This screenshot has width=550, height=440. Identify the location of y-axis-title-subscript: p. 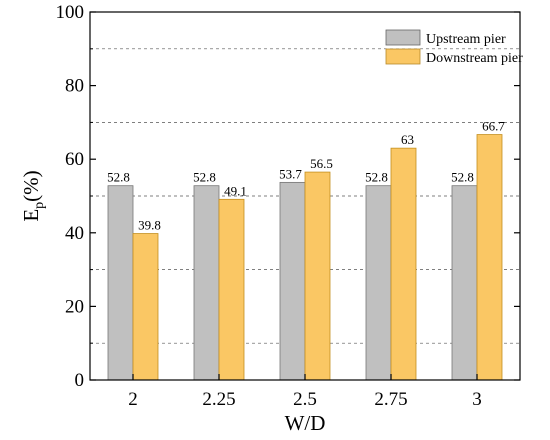
(39, 205).